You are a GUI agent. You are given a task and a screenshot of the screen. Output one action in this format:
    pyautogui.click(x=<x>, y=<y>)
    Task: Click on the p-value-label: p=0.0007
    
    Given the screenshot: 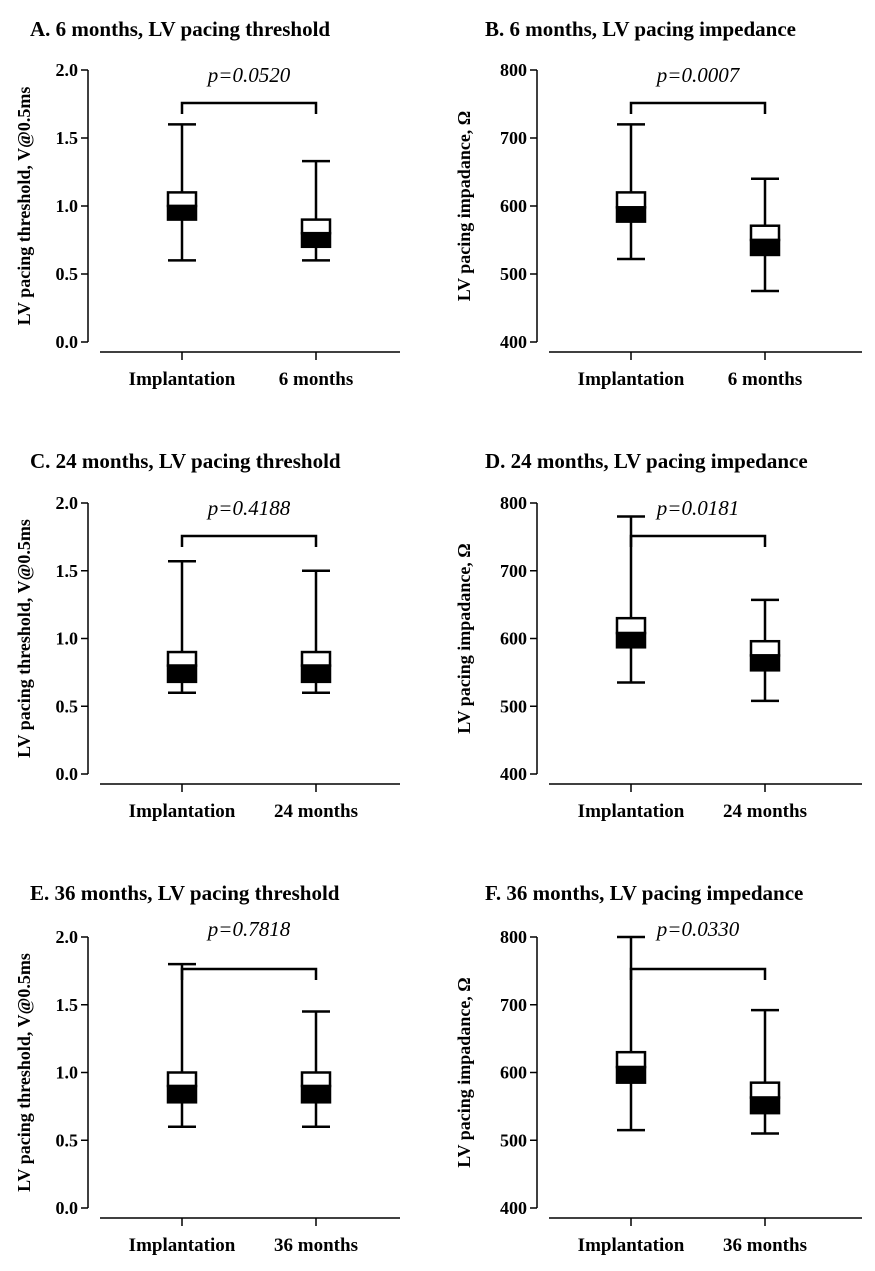 What is the action you would take?
    pyautogui.click(x=698, y=75)
    